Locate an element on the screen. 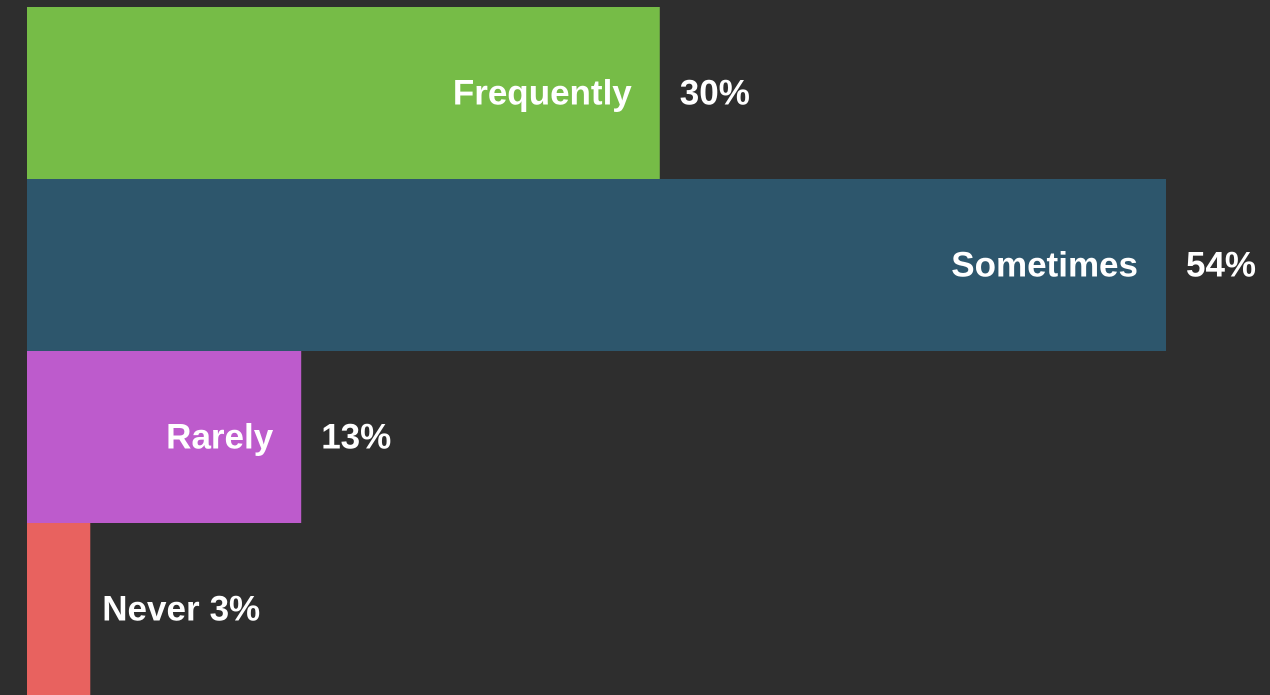 Image resolution: width=1270 pixels, height=695 pixels. bar-category-label: Sometimes is located at coordinates (1044, 264).